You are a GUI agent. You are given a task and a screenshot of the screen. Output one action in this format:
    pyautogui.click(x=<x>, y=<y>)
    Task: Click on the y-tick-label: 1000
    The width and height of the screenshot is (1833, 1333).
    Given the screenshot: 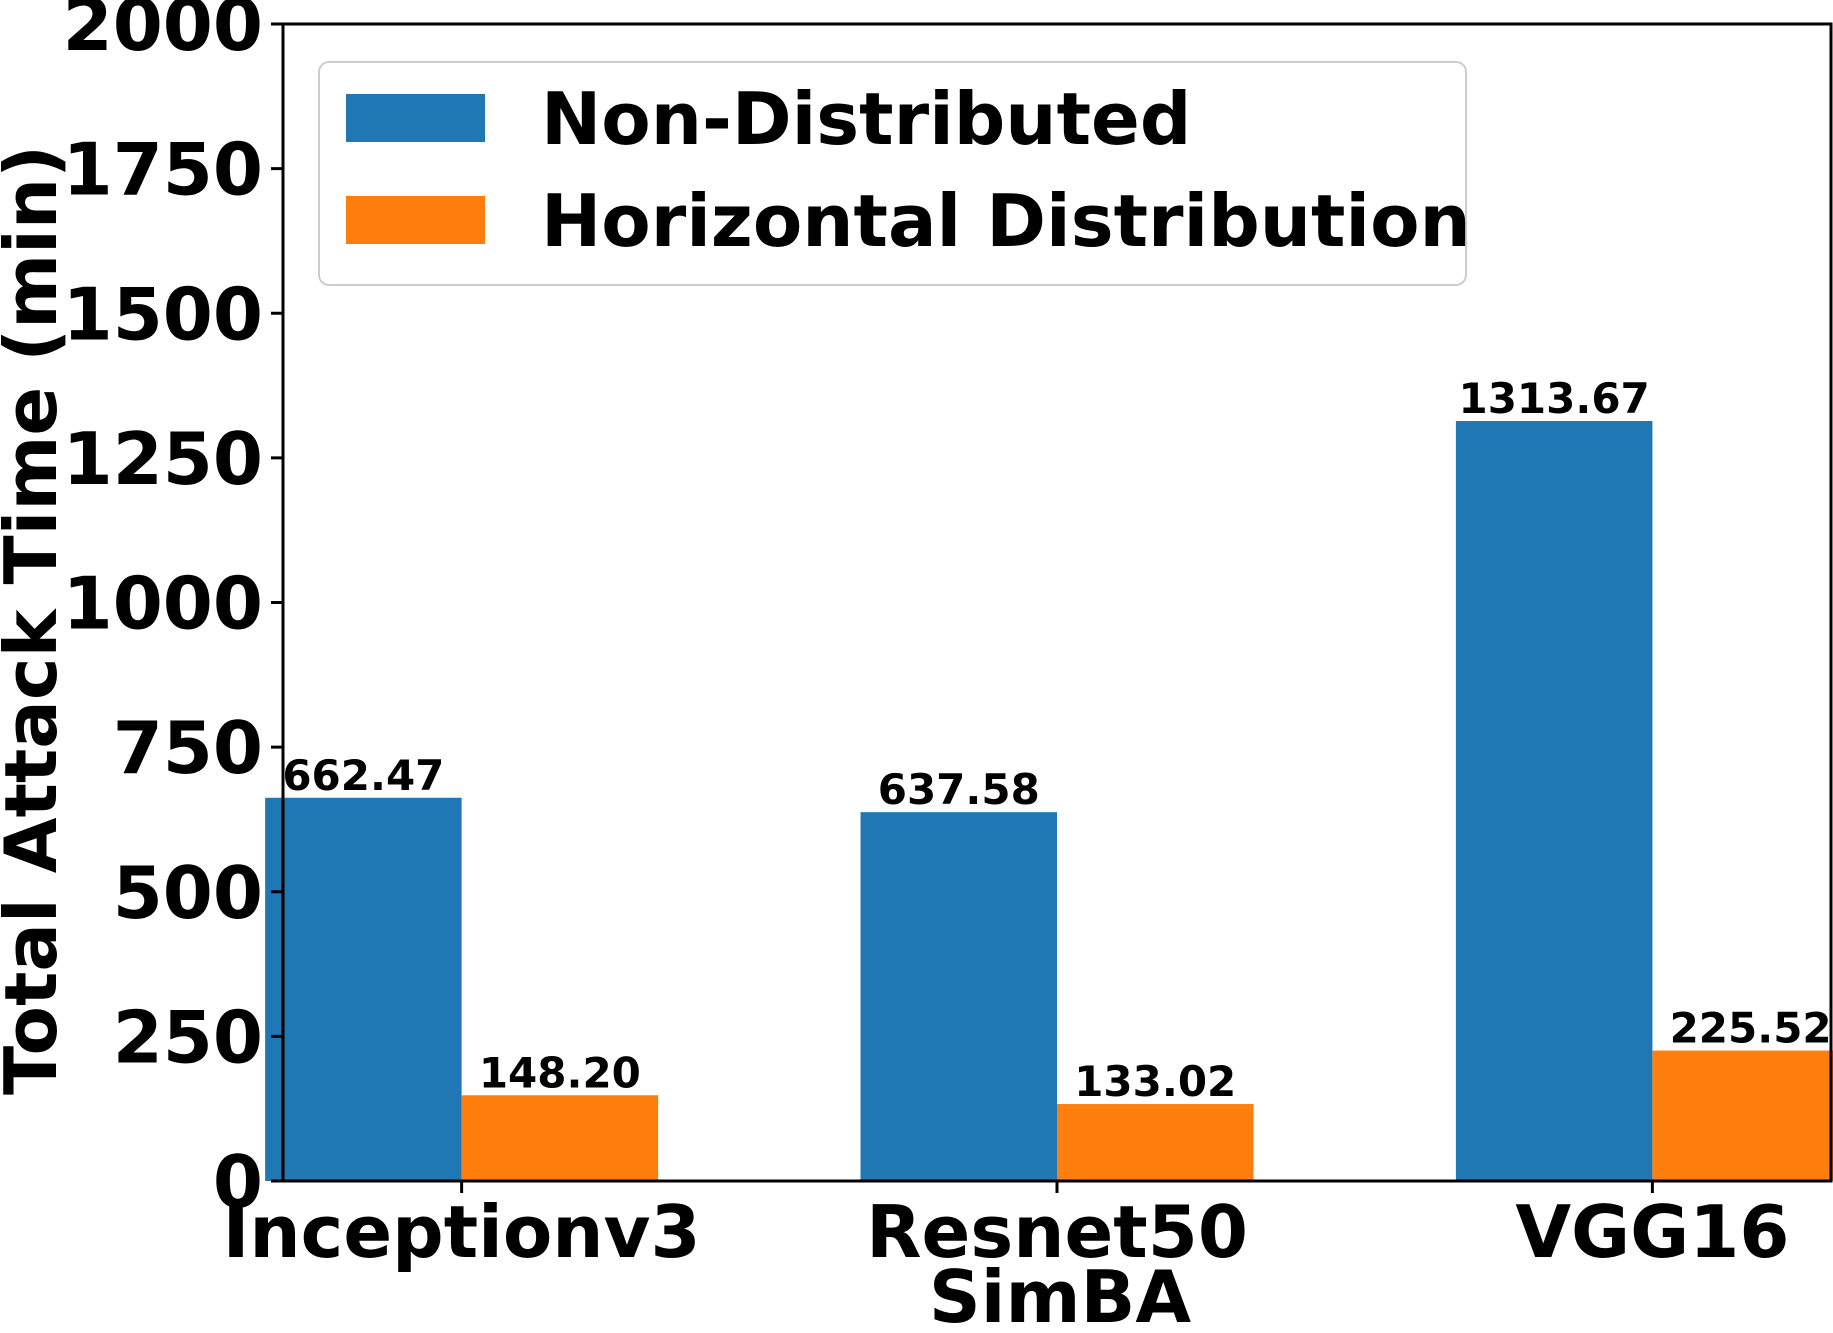 What is the action you would take?
    pyautogui.click(x=163, y=604)
    